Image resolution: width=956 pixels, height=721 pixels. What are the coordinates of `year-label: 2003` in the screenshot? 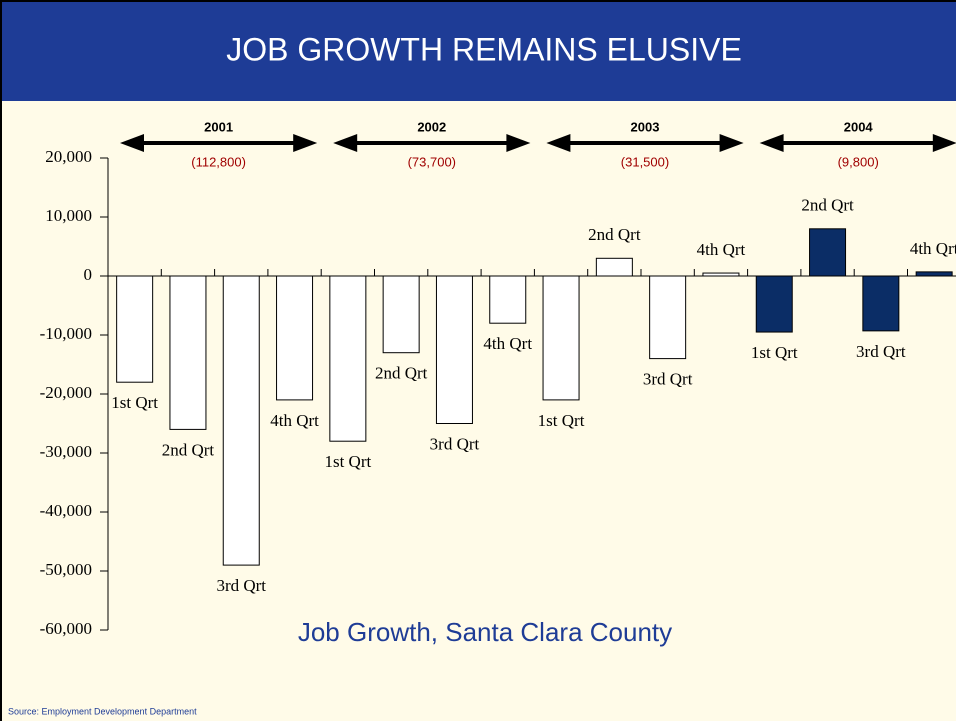 It's located at (645, 126).